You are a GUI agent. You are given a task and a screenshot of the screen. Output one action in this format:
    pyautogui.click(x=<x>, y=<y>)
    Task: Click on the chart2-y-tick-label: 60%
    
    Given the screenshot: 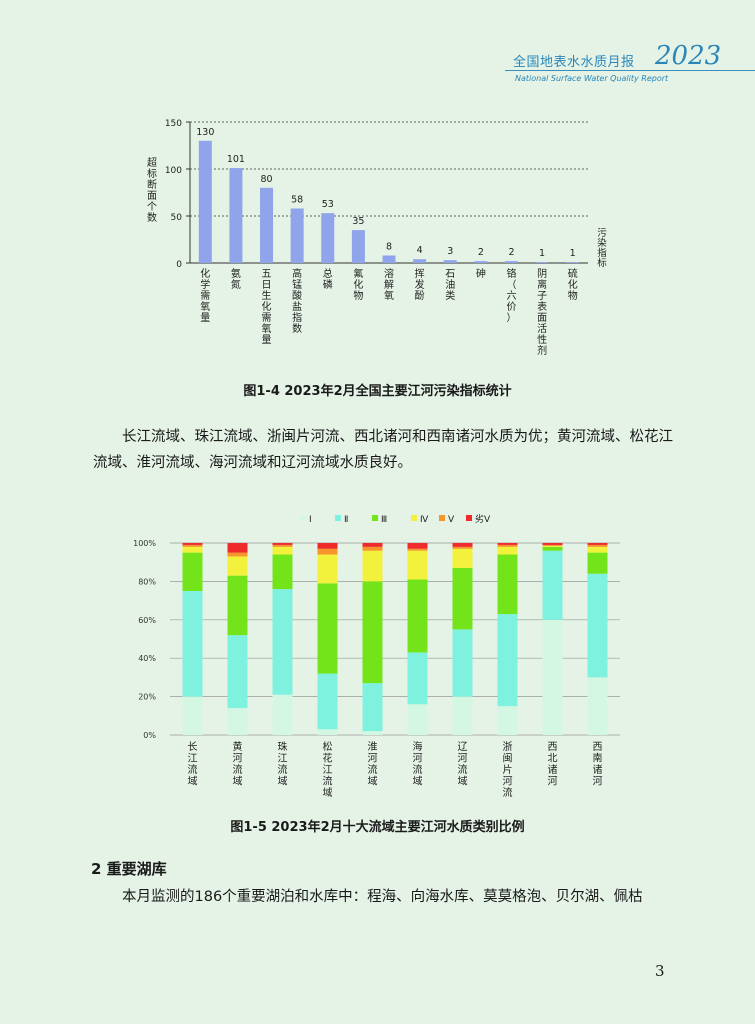 What is the action you would take?
    pyautogui.click(x=147, y=620)
    